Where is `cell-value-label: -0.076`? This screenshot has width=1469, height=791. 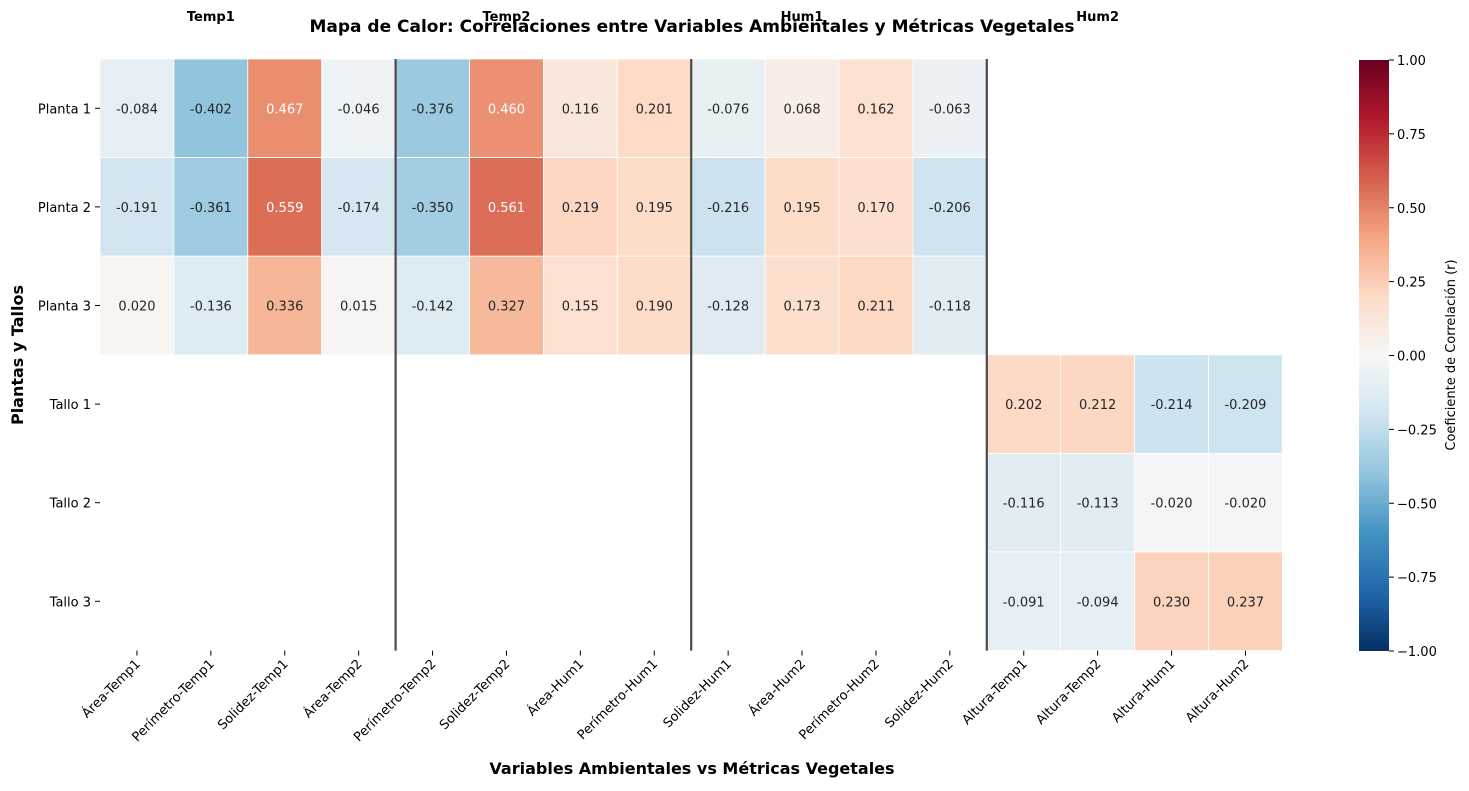 cell-value-label: -0.076 is located at coordinates (728, 109).